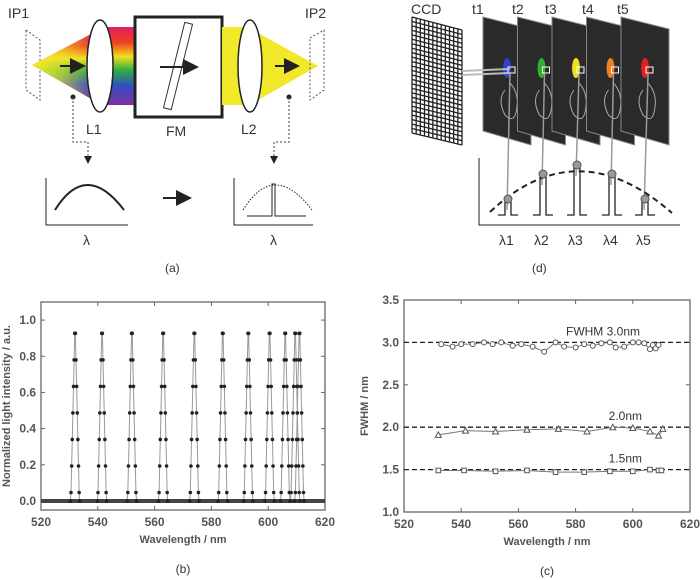 This screenshot has width=700, height=580. Describe the element at coordinates (643, 240) in the screenshot. I see `wavelength-label-5: λ5` at that location.